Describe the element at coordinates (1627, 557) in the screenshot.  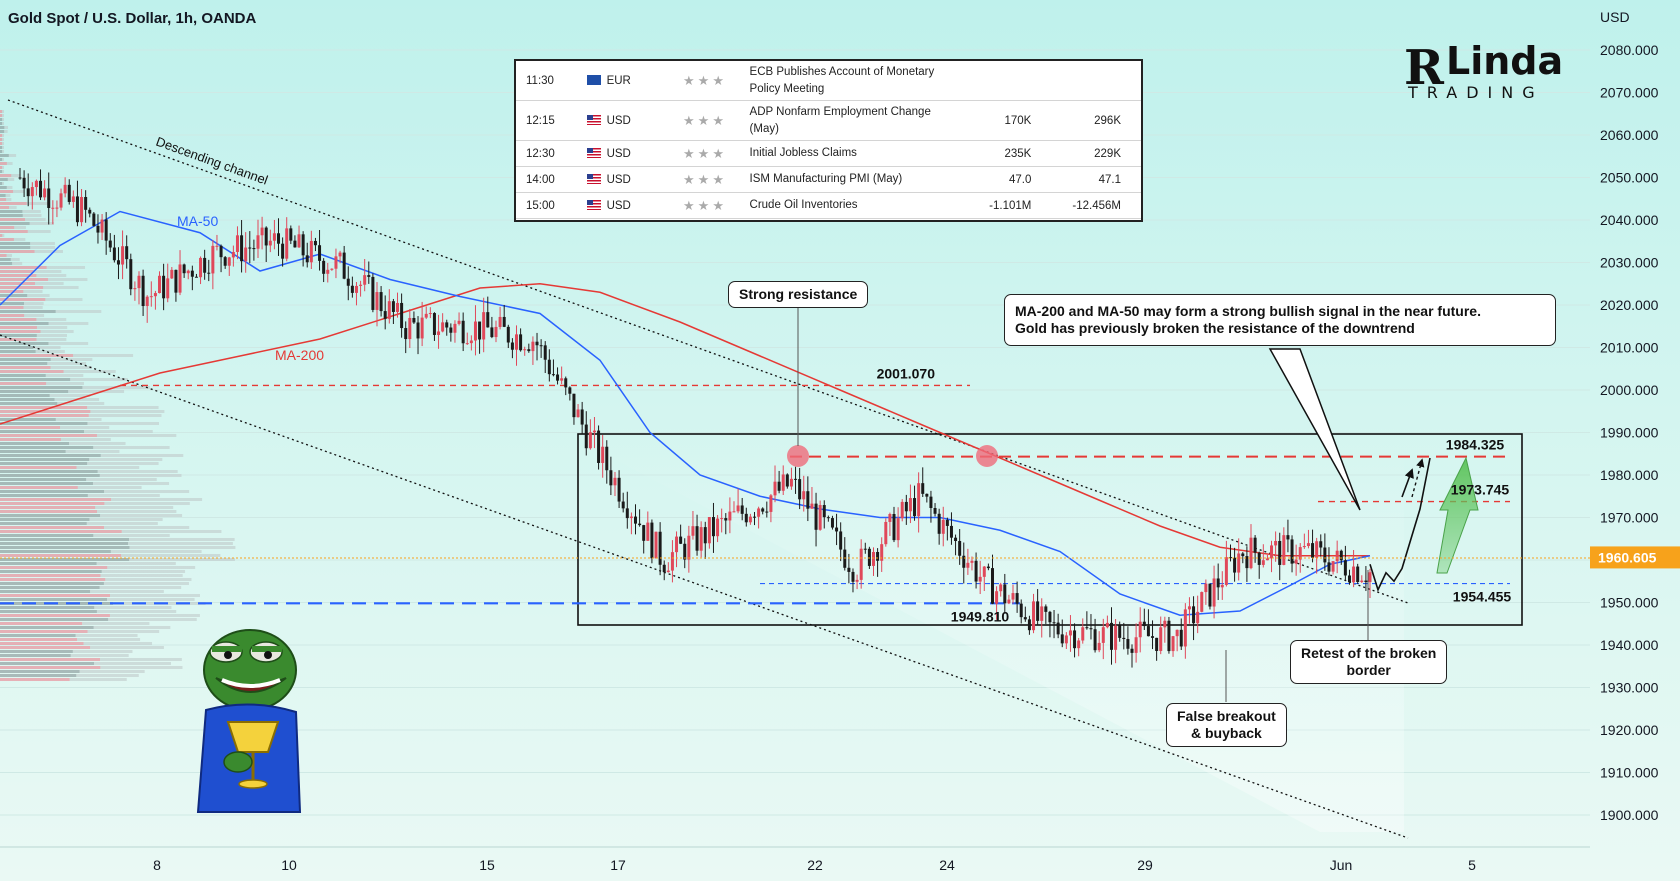
I see `current-price-label: 1960.605` at that location.